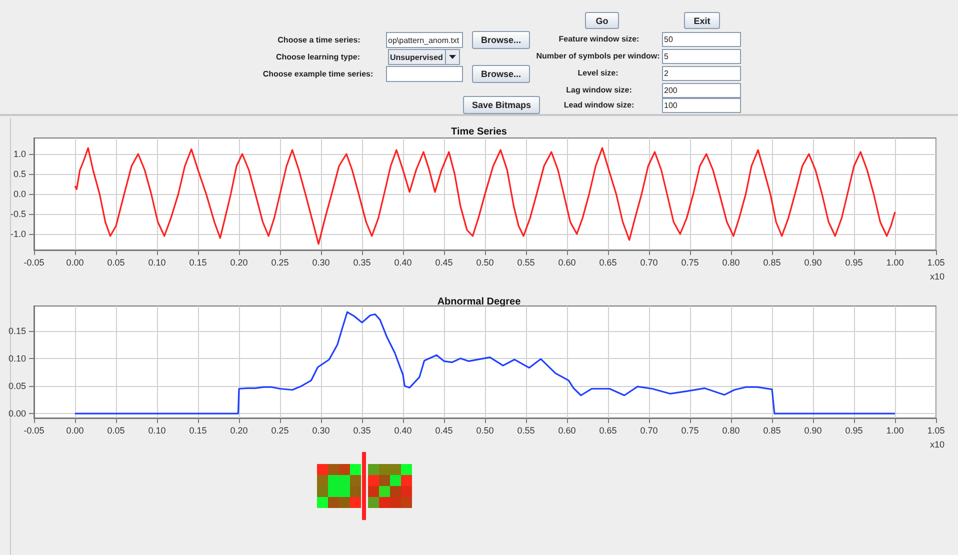 The image size is (958, 555). What do you see at coordinates (319, 40) in the screenshot?
I see `text: Choose a time series:` at bounding box center [319, 40].